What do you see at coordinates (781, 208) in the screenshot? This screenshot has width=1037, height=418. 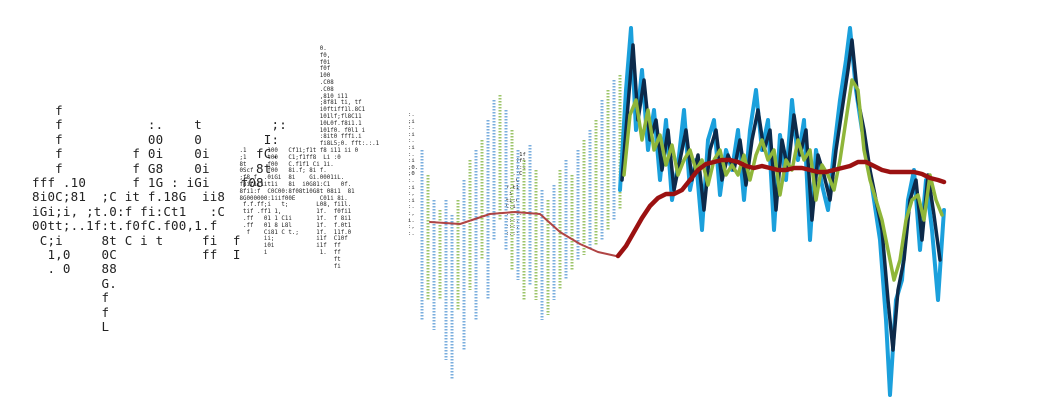 I see `dark-red-trend-line` at bounding box center [781, 208].